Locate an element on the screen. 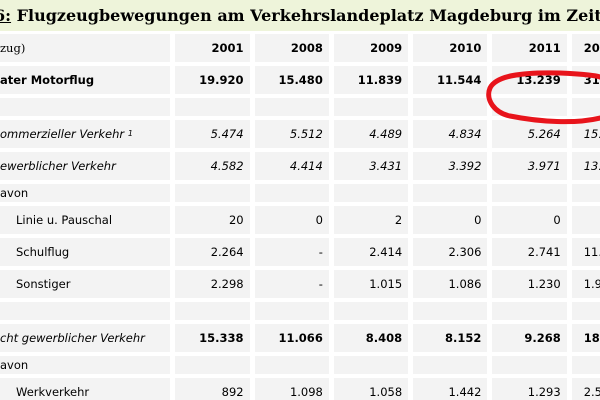 This screenshot has width=600, height=400. row-label: avon is located at coordinates (85, 365).